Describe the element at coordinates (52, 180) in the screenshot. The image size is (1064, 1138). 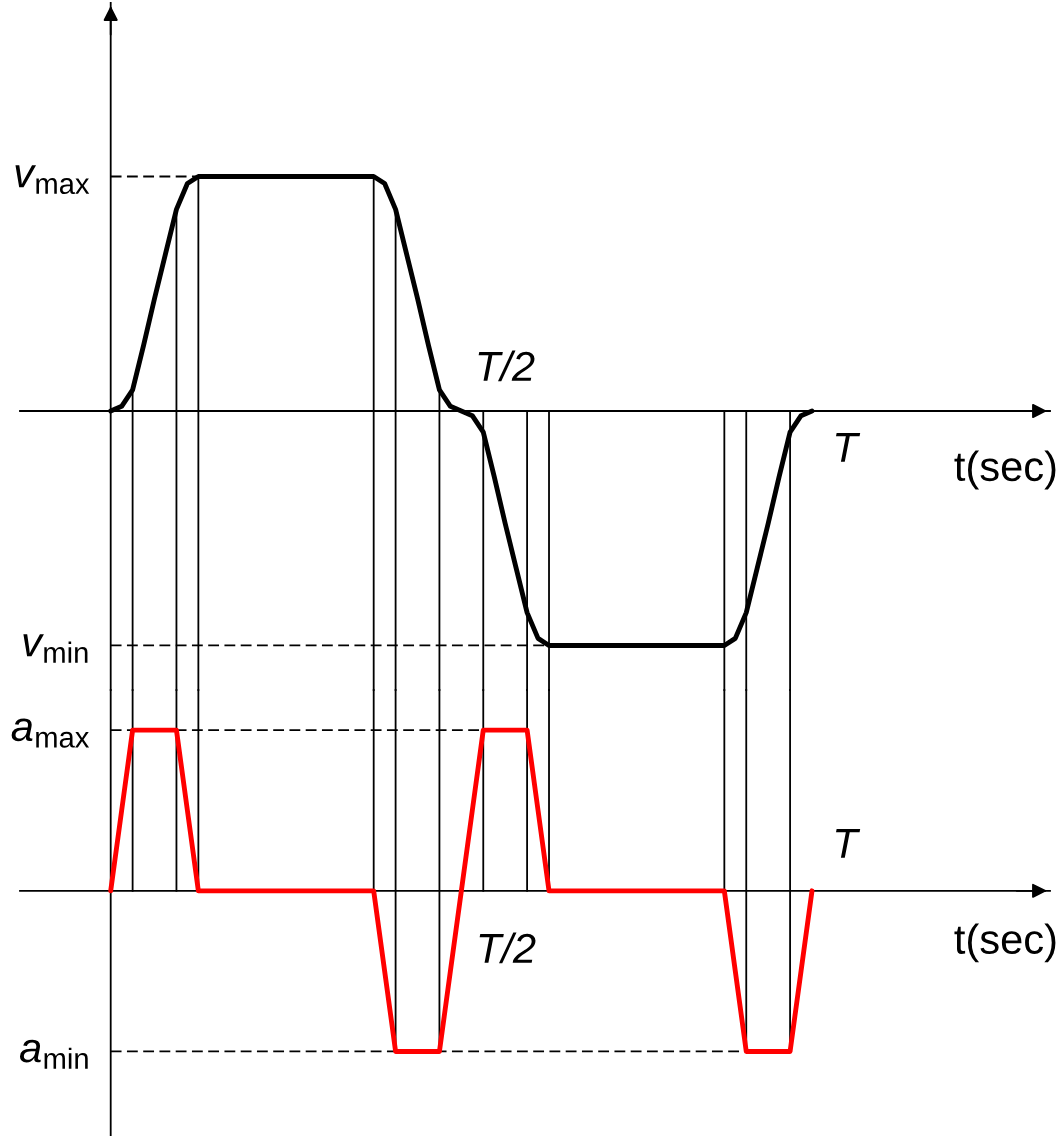
I see `ref-line-label: v$_{max}$` at that location.